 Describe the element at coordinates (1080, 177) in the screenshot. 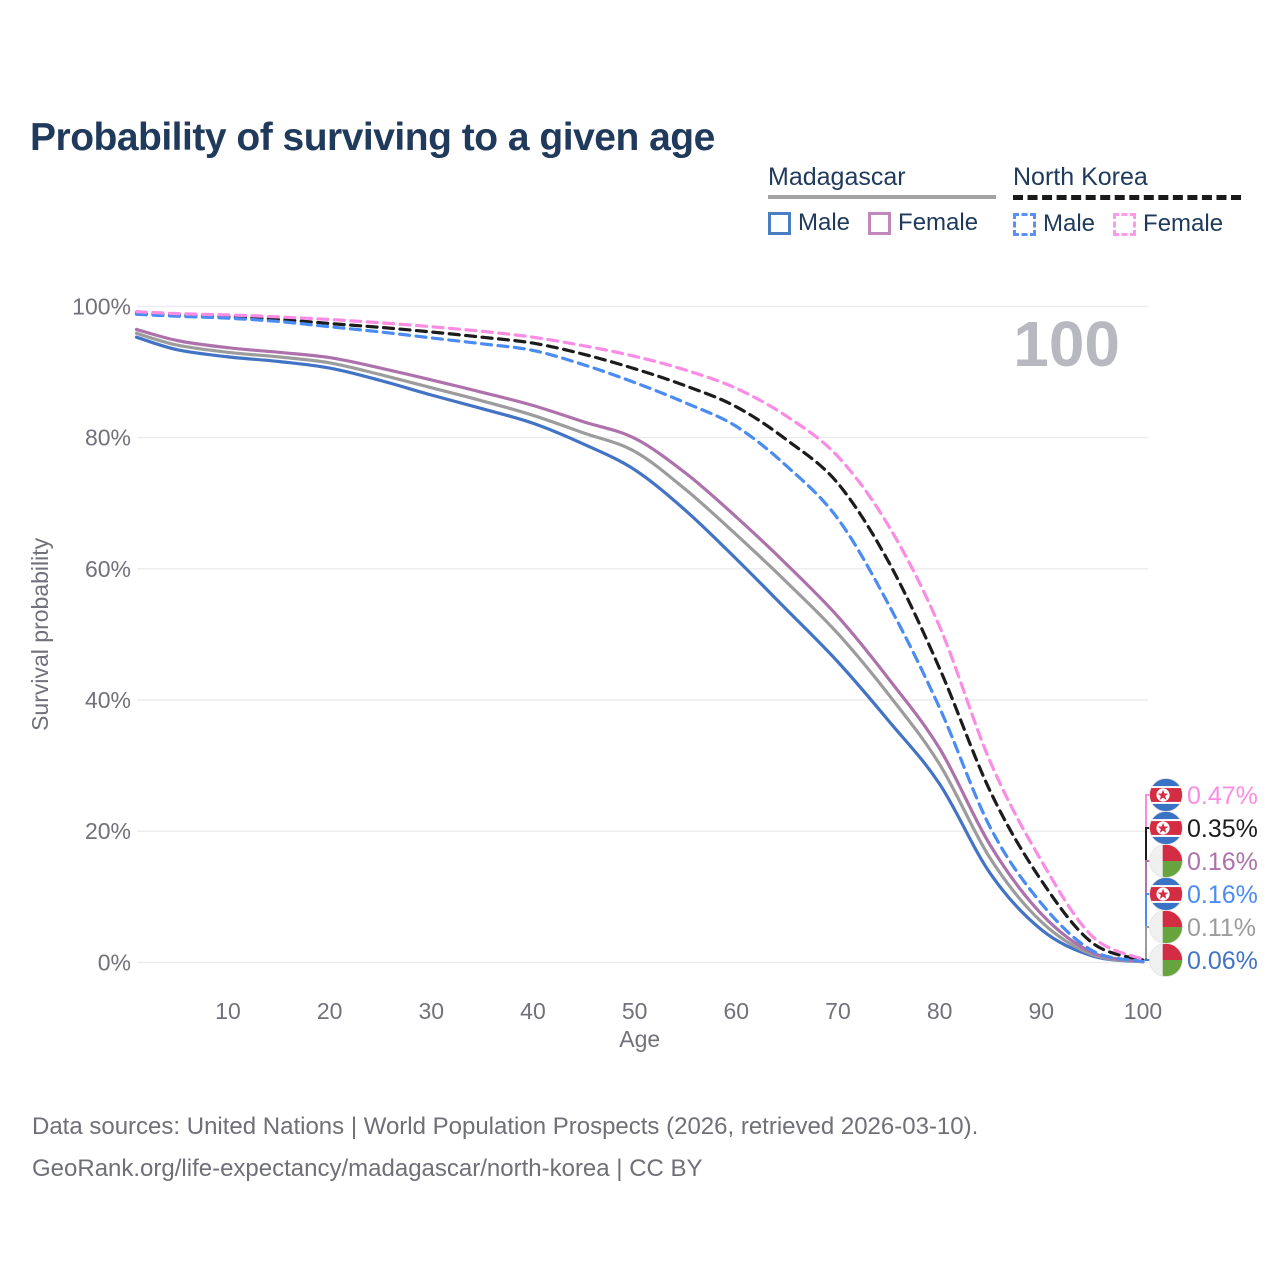

I see `legend-country-north-korea: North Korea` at that location.